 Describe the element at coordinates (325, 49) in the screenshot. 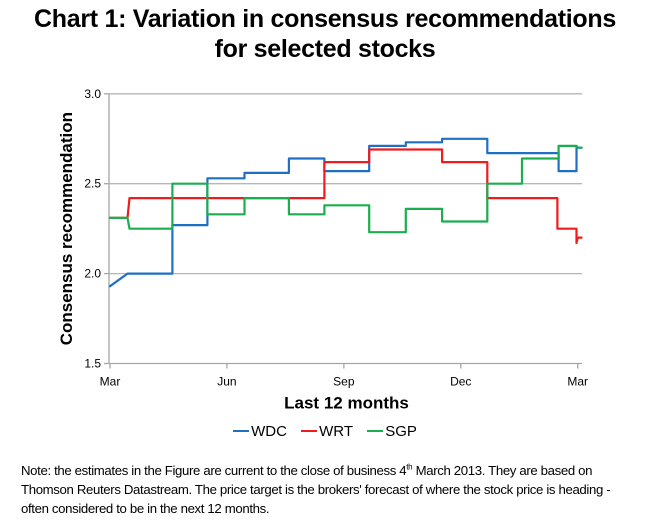

I see `chart-title-line-2: for selected stocks` at that location.